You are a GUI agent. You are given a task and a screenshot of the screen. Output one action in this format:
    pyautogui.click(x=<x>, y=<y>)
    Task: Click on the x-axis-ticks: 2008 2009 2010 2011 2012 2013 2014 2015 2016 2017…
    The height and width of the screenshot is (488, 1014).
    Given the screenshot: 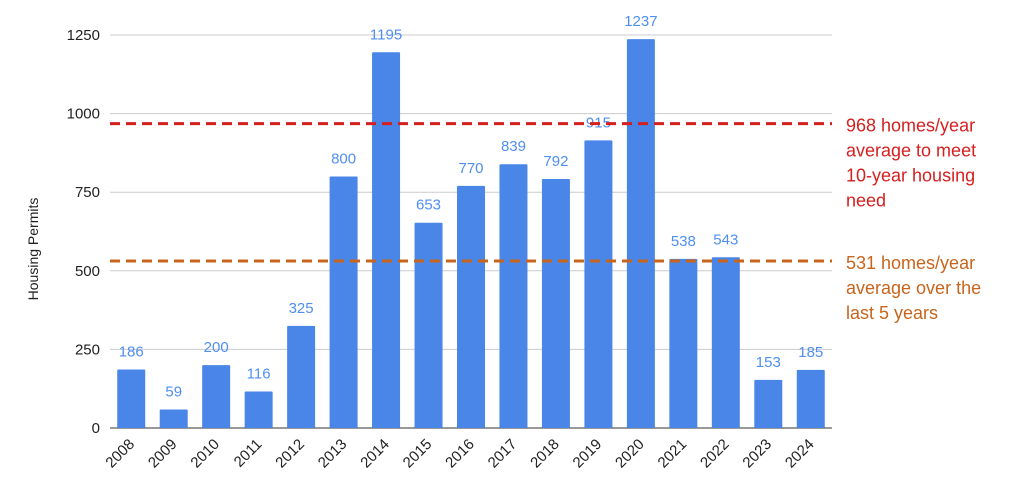 What is the action you would take?
    pyautogui.click(x=459, y=454)
    